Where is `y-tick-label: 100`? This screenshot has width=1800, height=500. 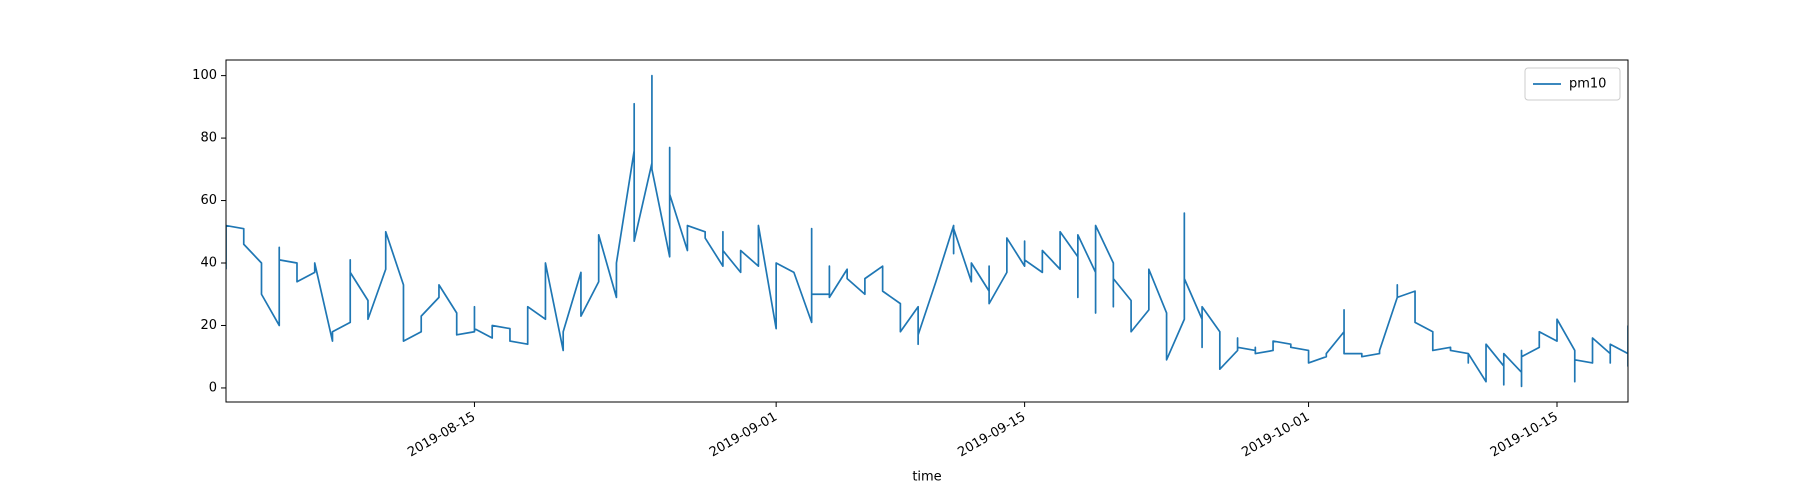
y-tick-label: 100 is located at coordinates (204, 75).